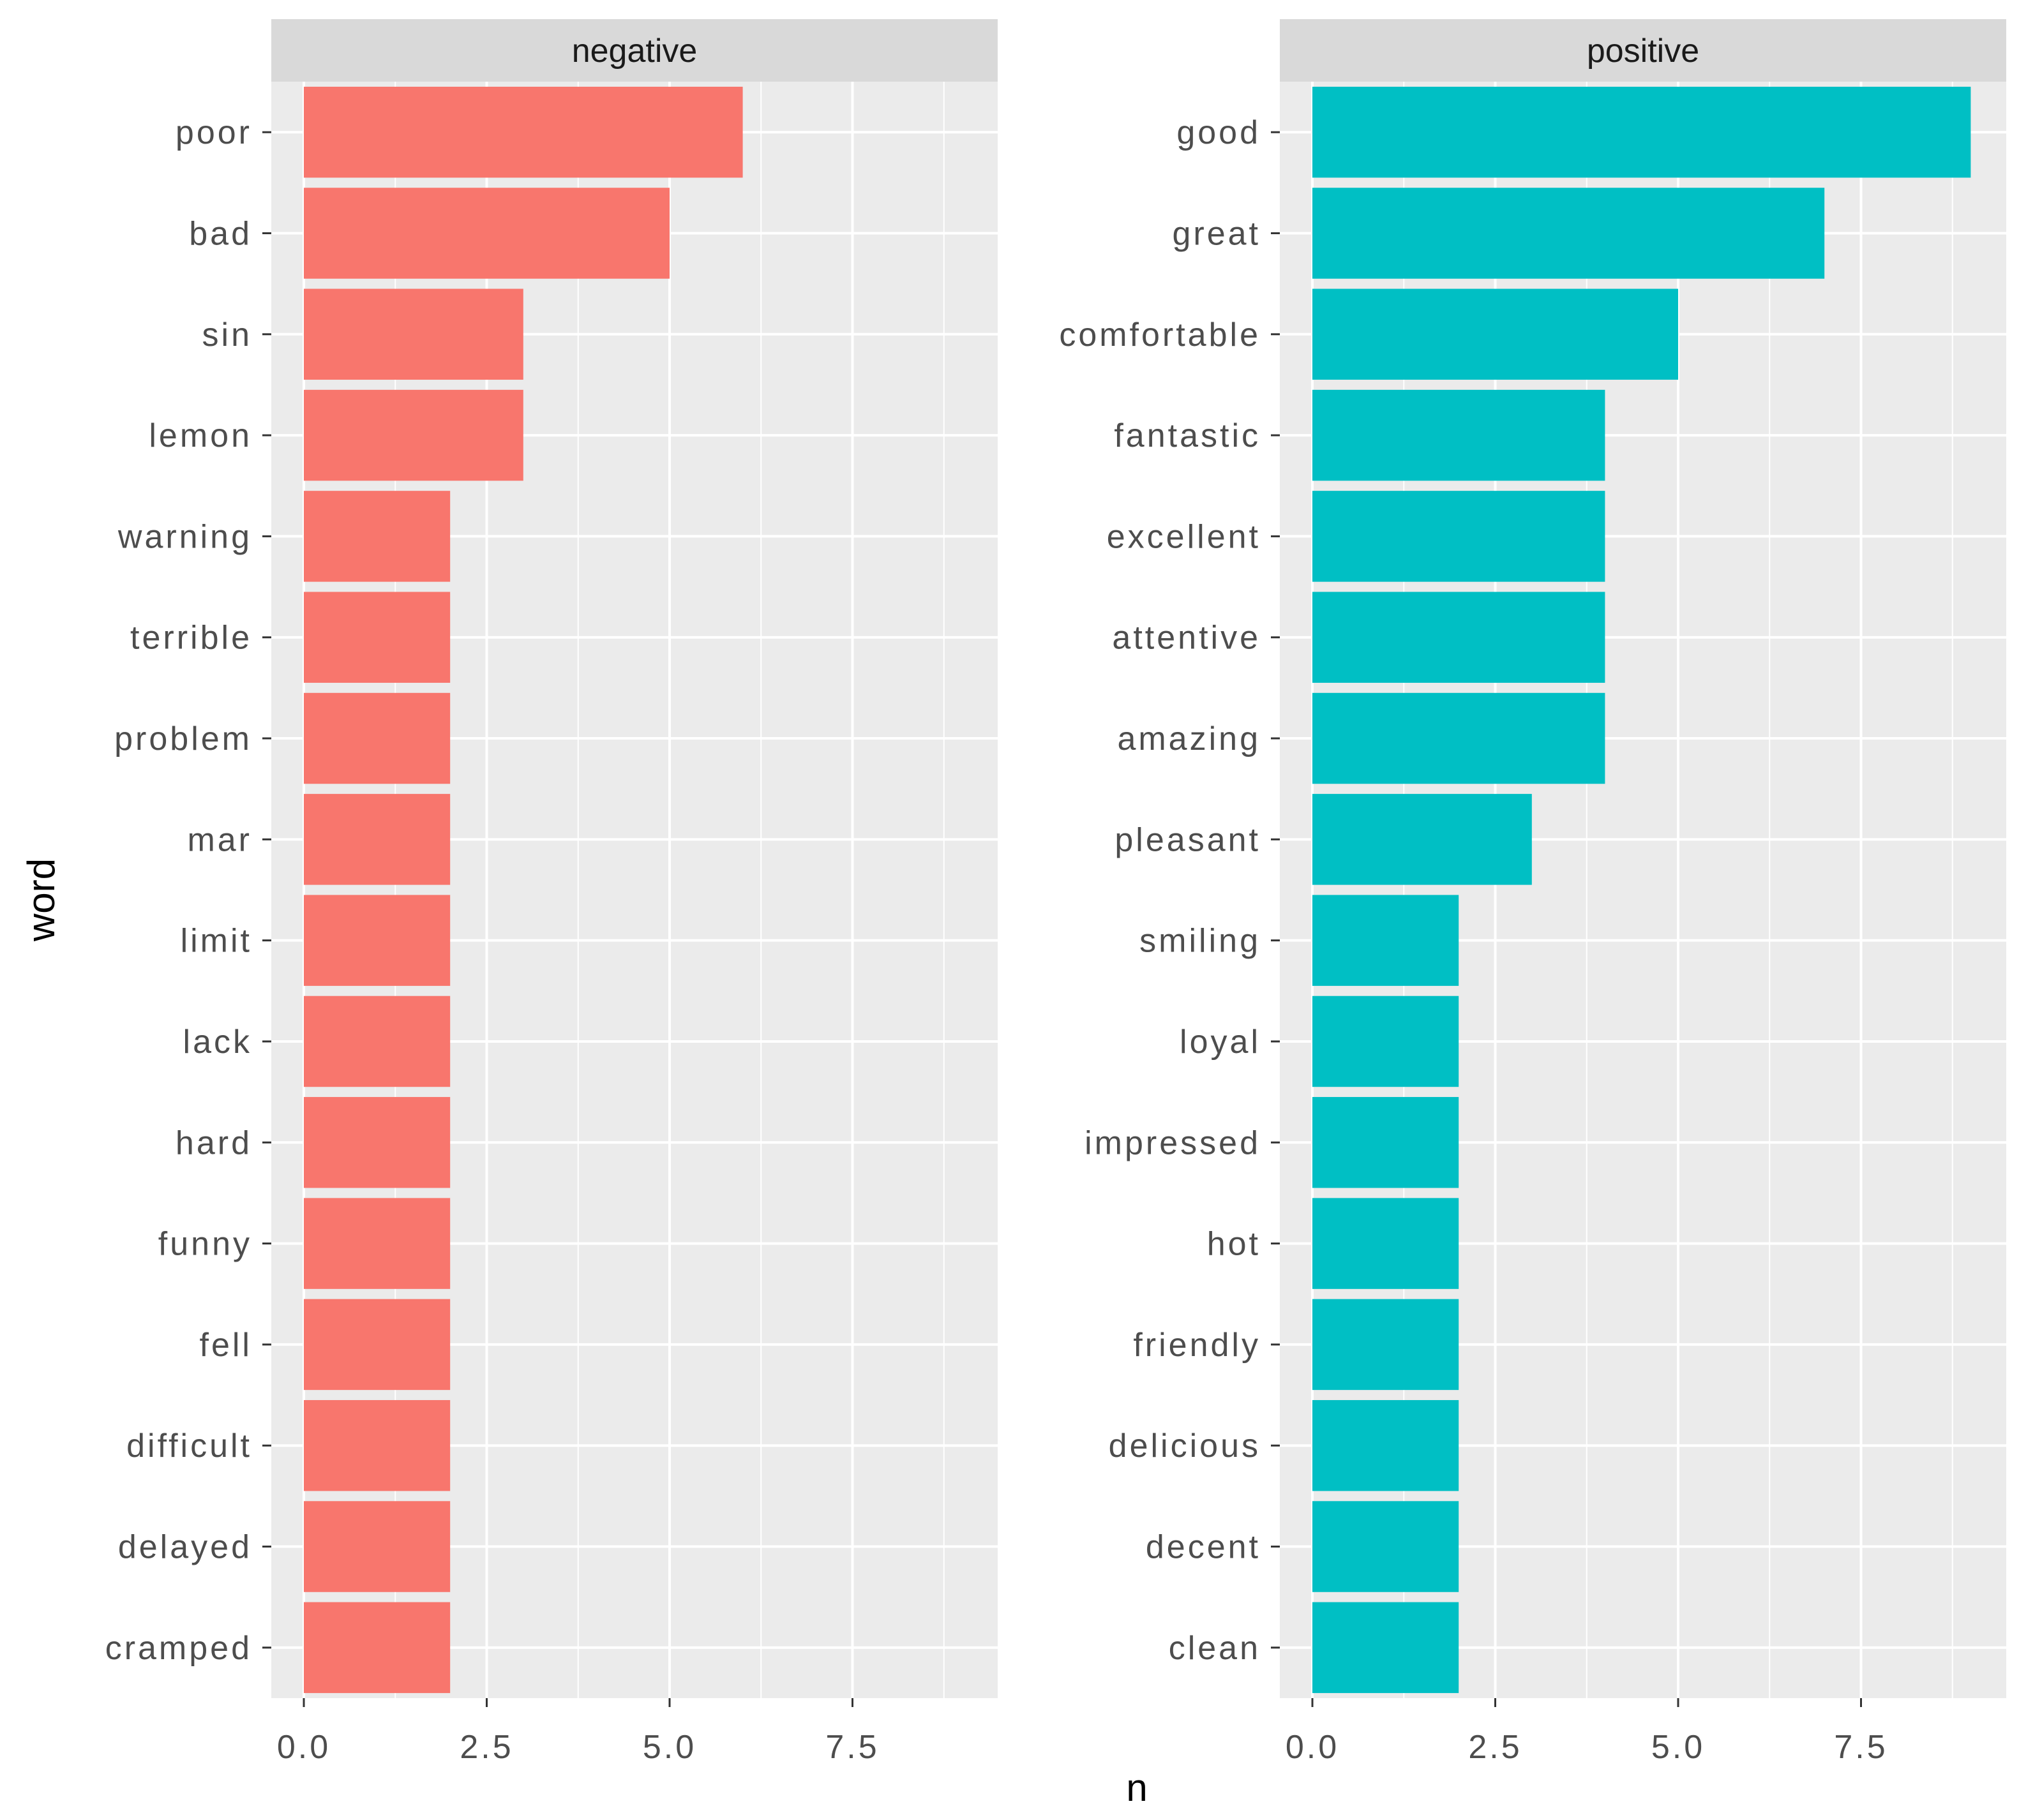 The width and height of the screenshot is (2019, 1820). What do you see at coordinates (487, 233) in the screenshot?
I see `bar-bad` at bounding box center [487, 233].